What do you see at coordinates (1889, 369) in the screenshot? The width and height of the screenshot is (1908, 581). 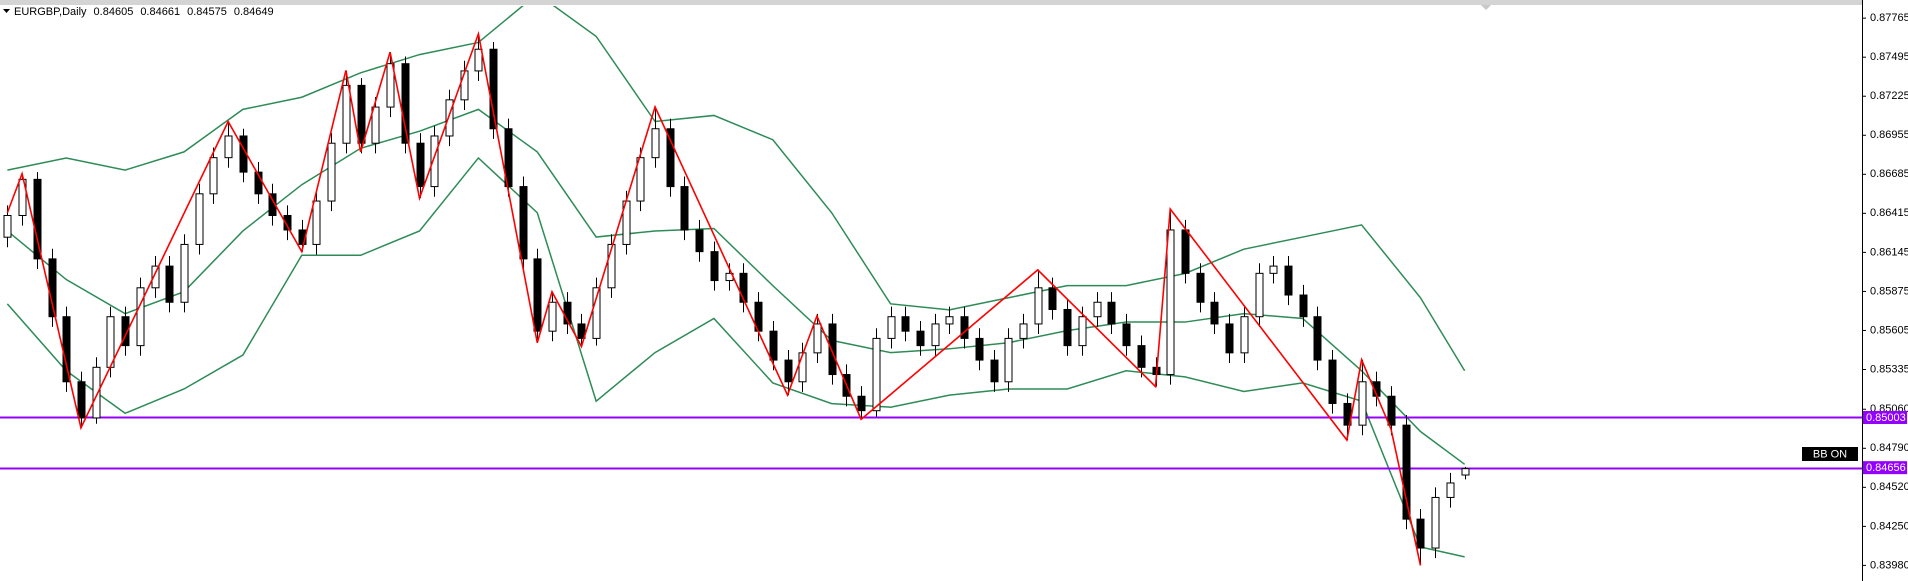 I see `y-tick-label: 0.85335` at bounding box center [1889, 369].